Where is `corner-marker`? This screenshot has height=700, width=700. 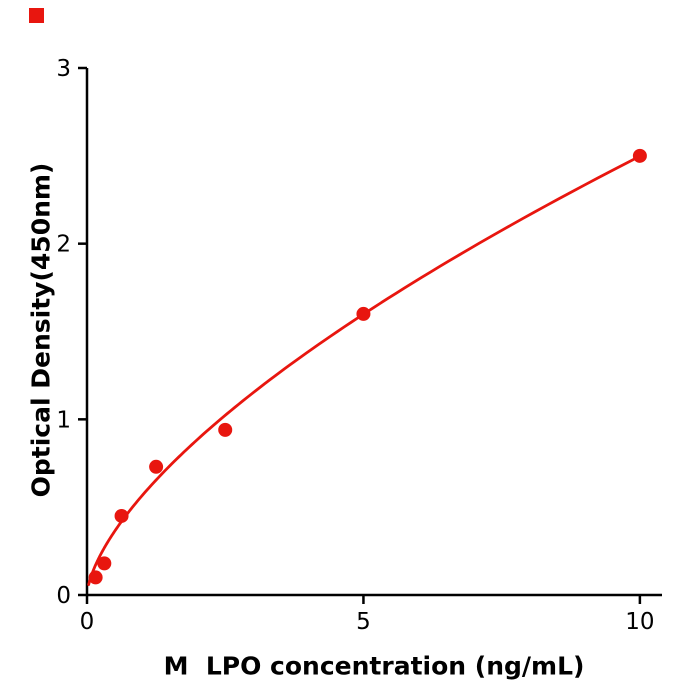
corner-marker is located at coordinates (36, 15).